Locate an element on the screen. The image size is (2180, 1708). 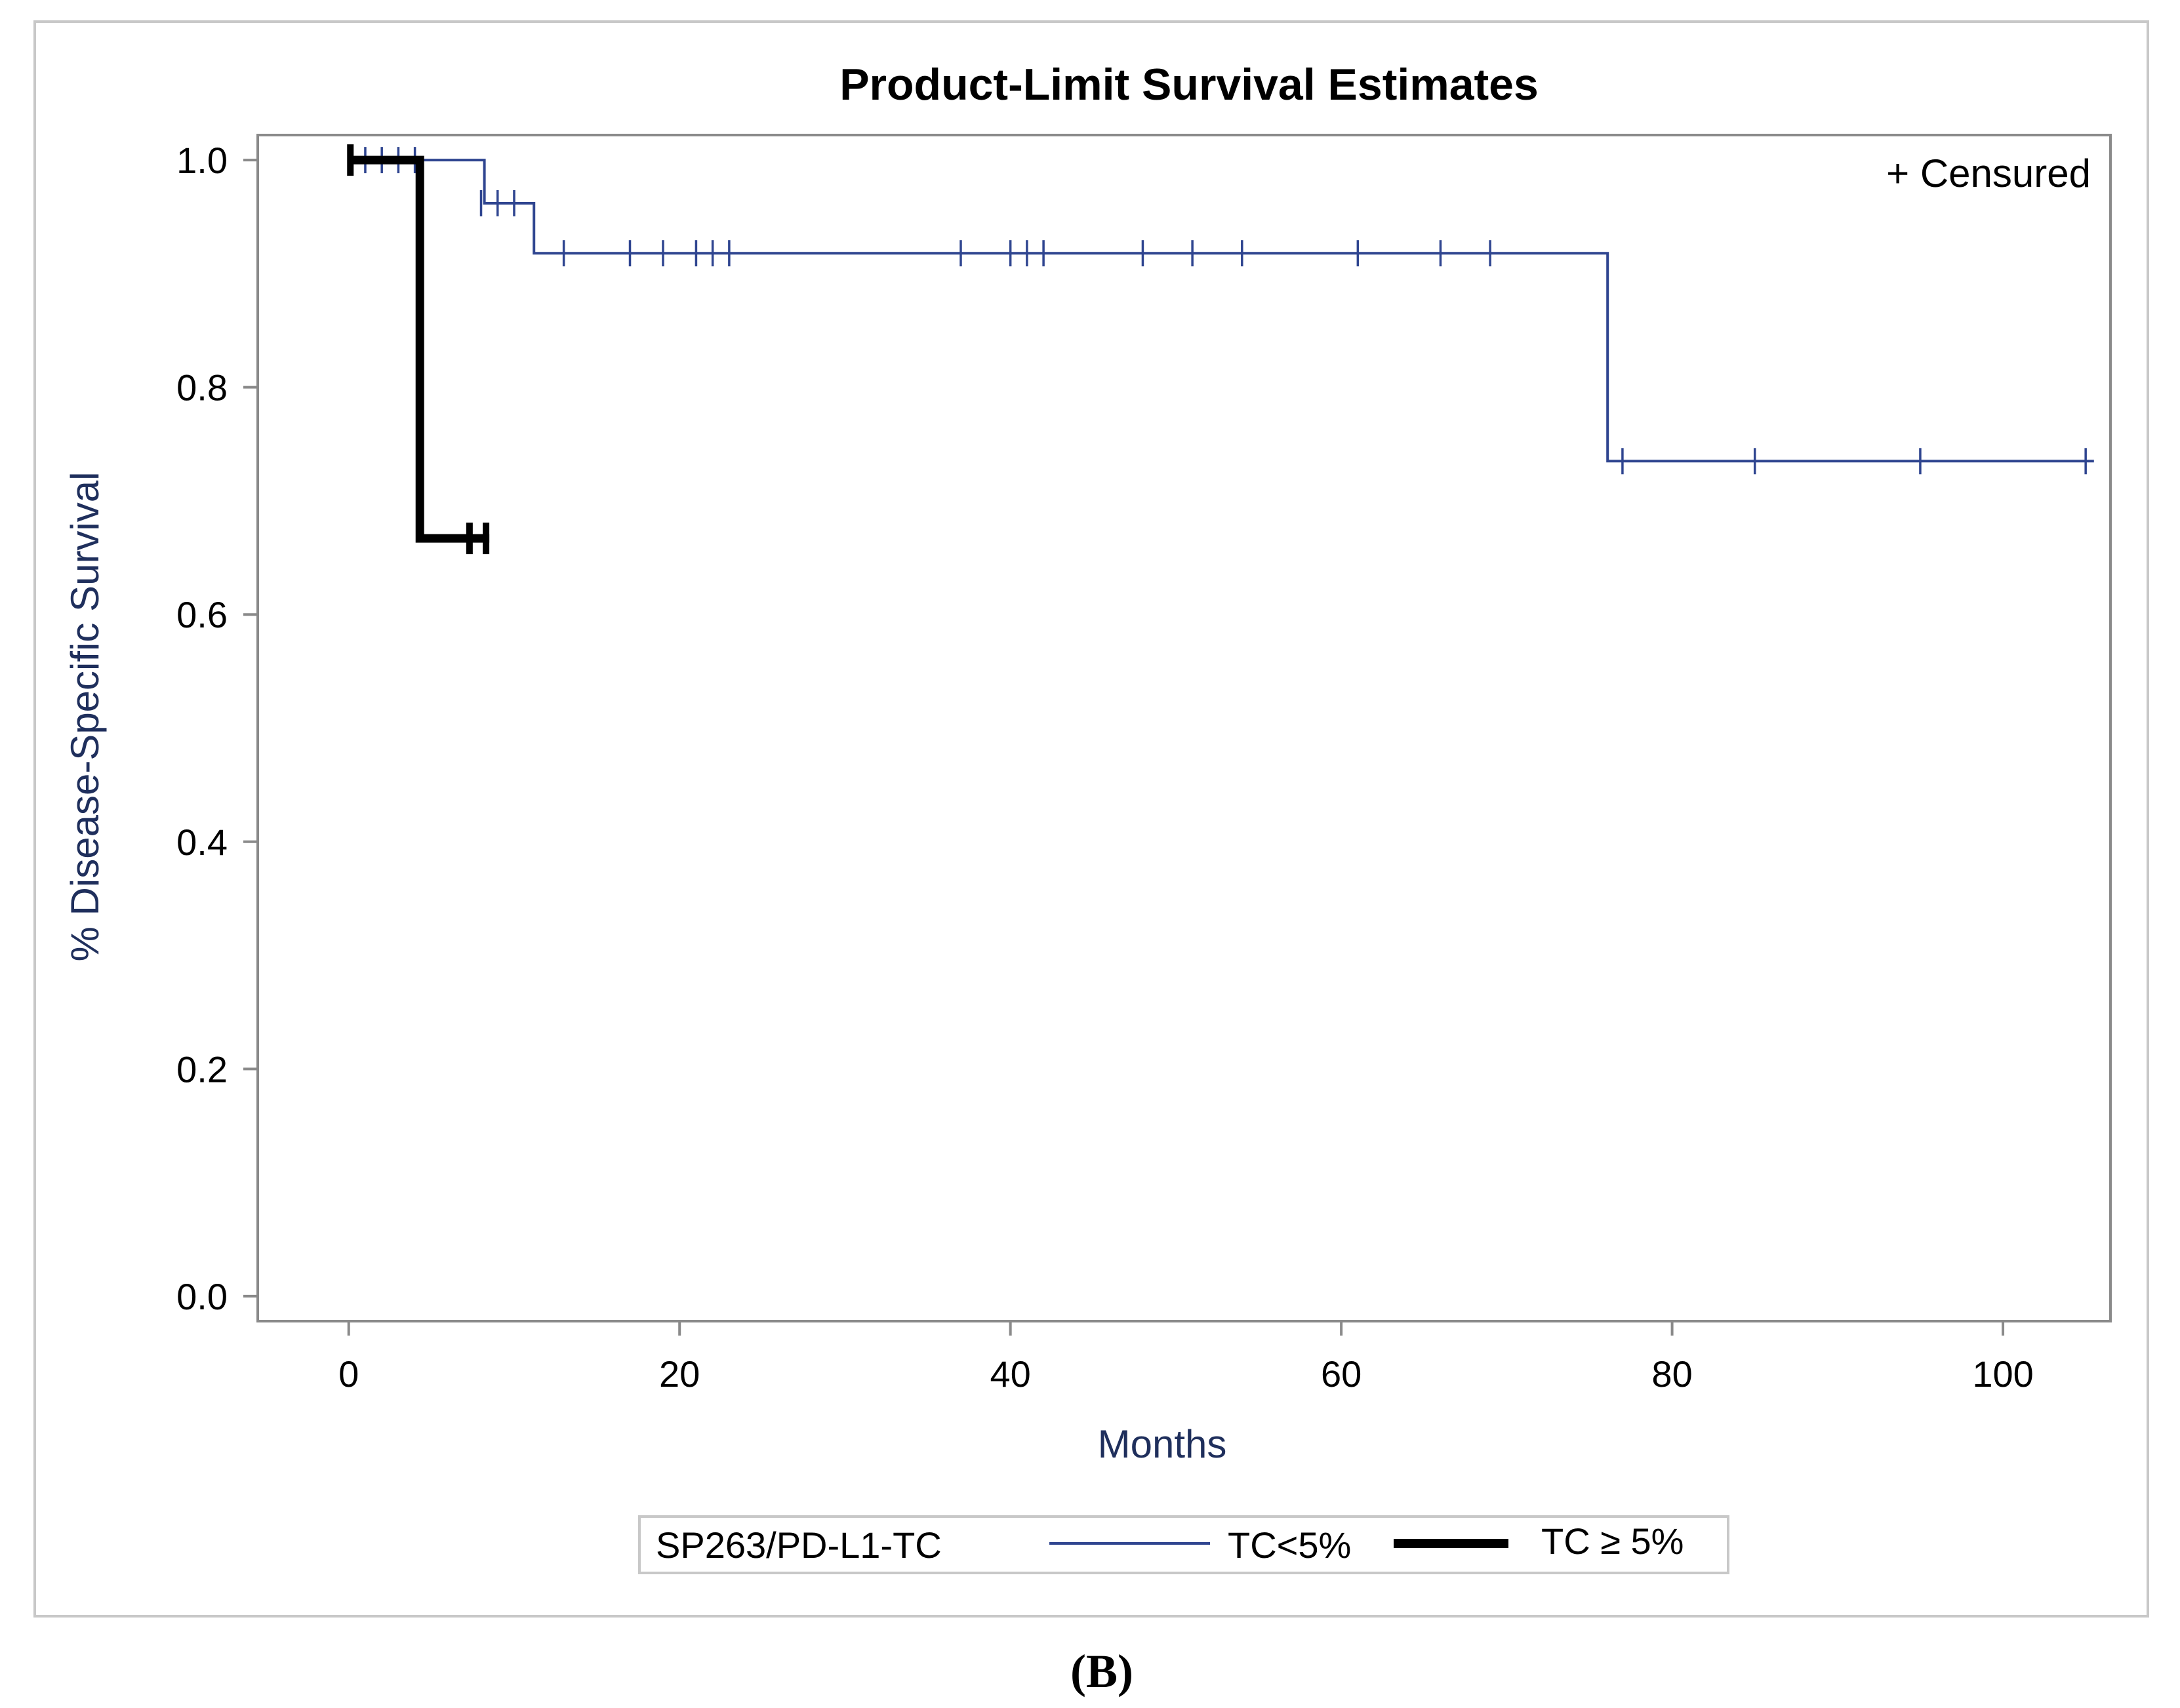
x-tick-label: 40 is located at coordinates (1010, 1374).